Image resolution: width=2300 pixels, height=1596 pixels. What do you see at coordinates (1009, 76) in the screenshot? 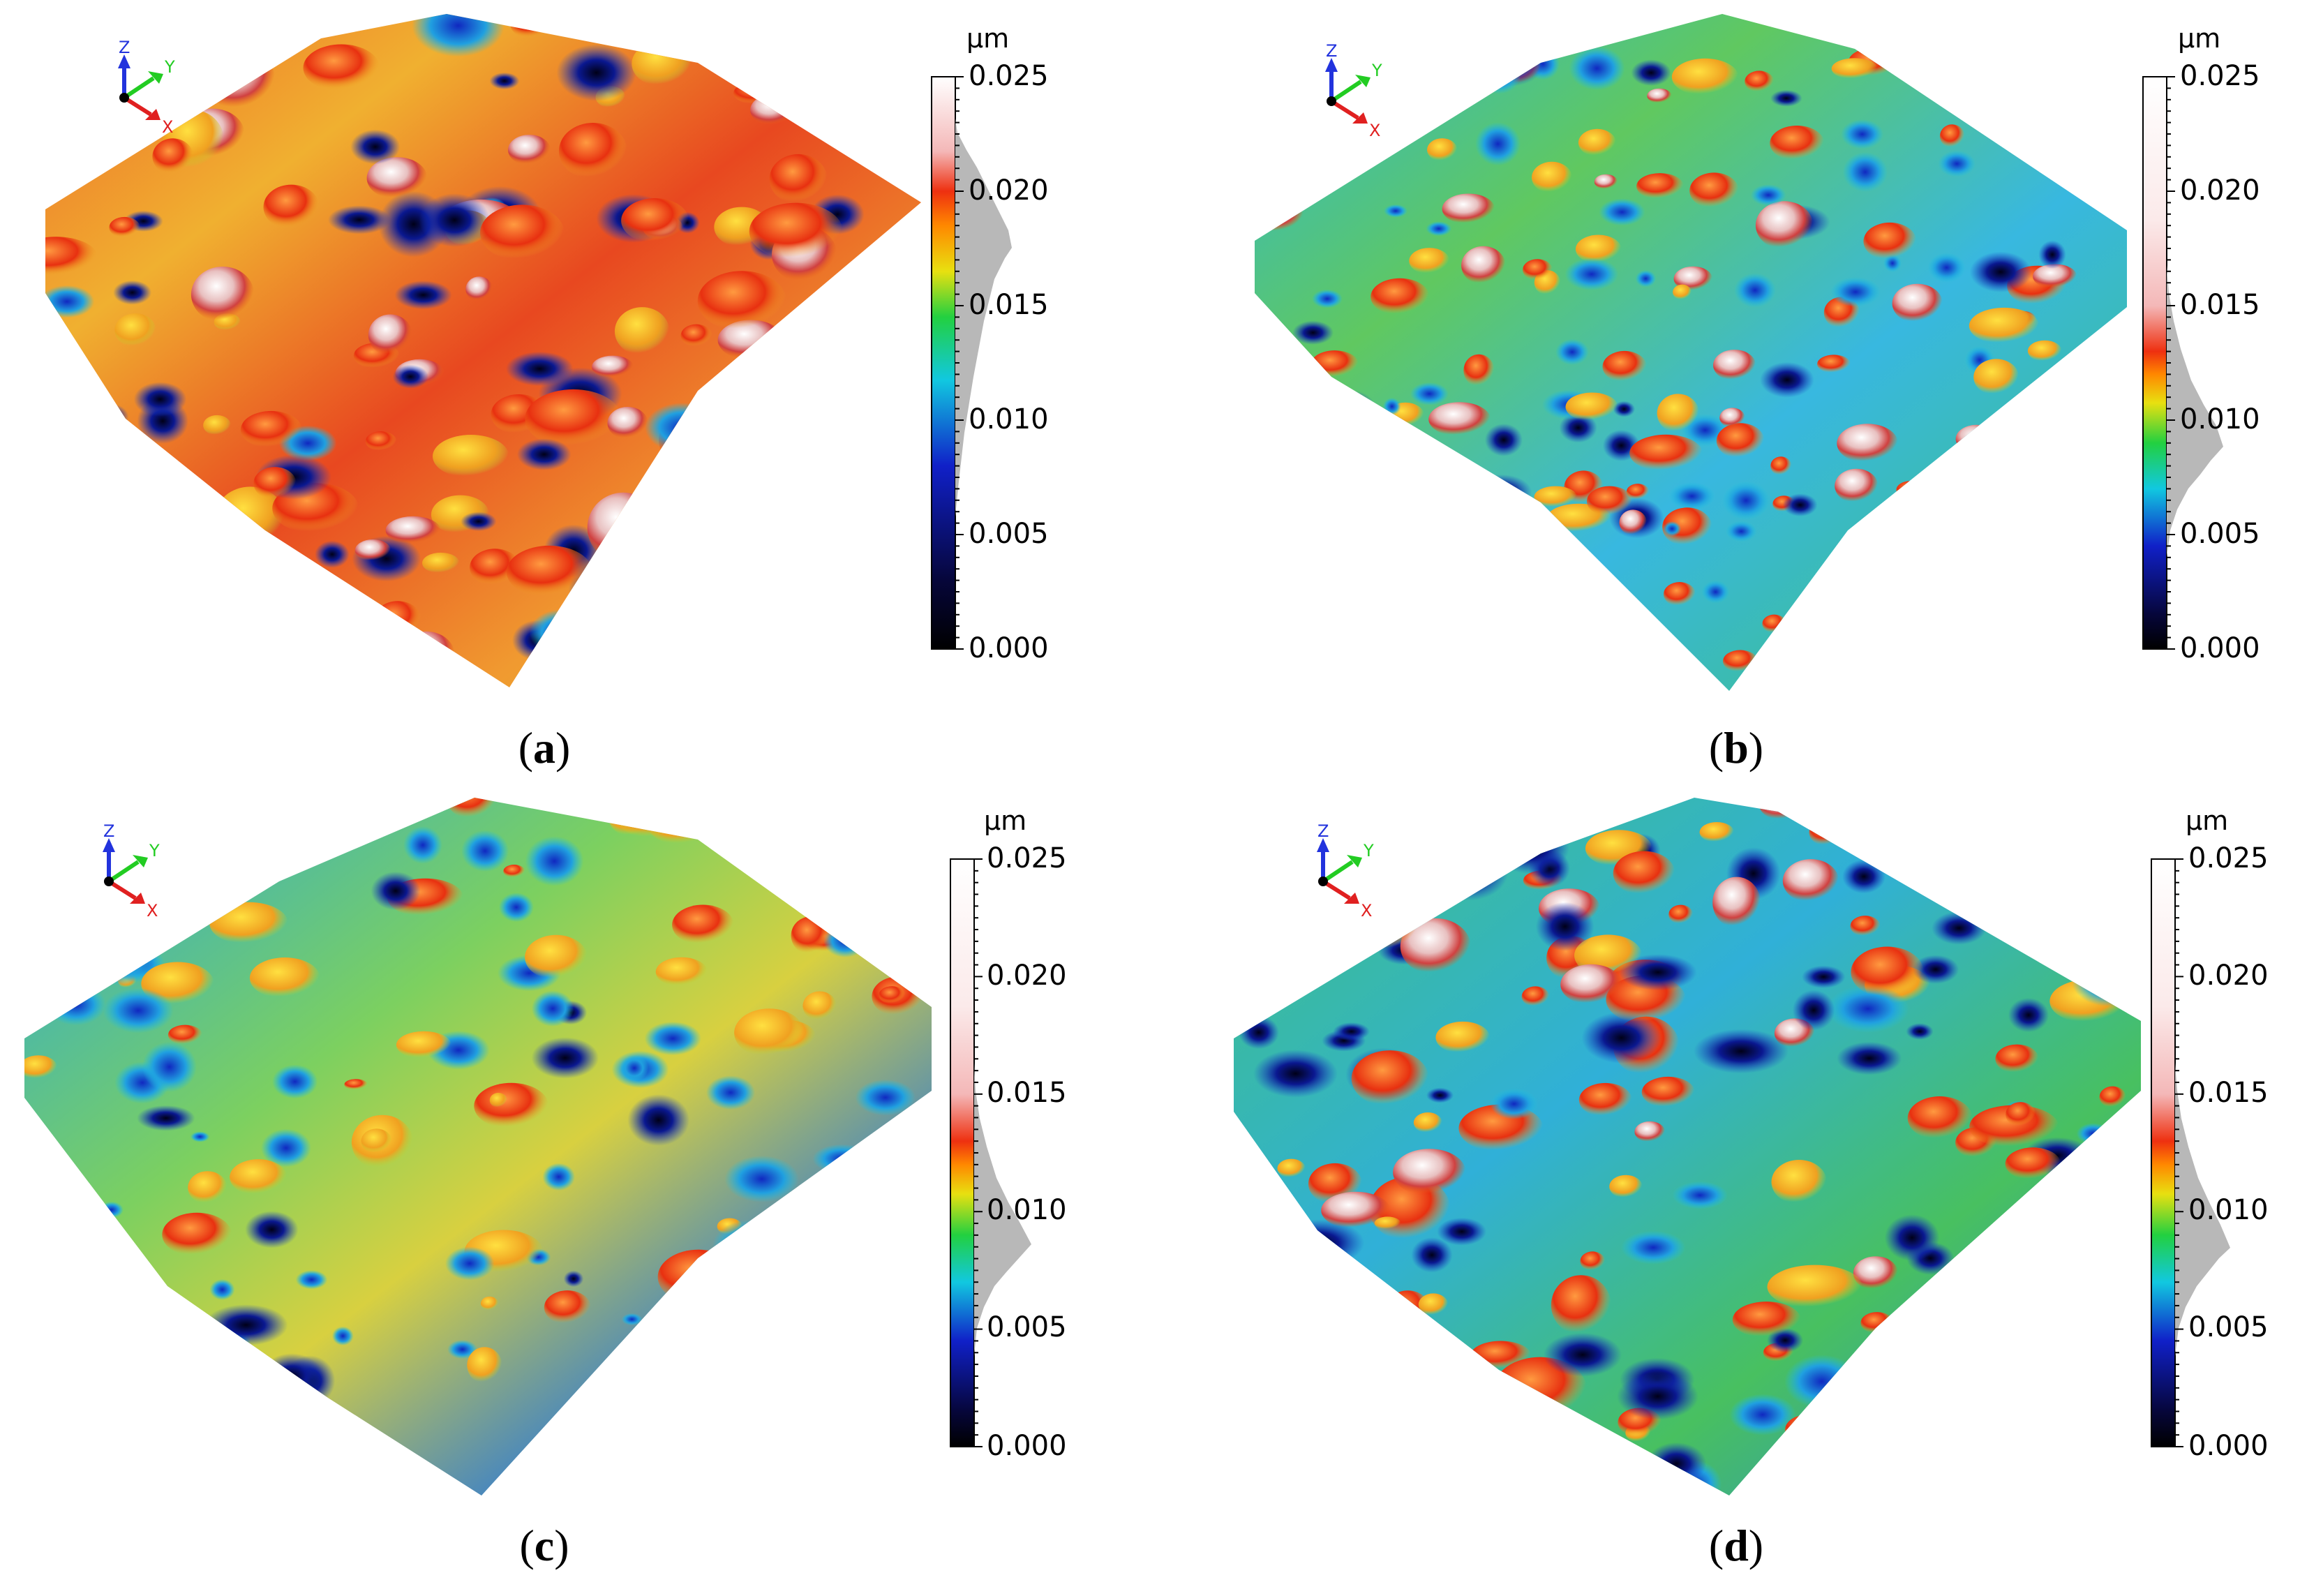
I see `tick-label: 0.025` at bounding box center [1009, 76].